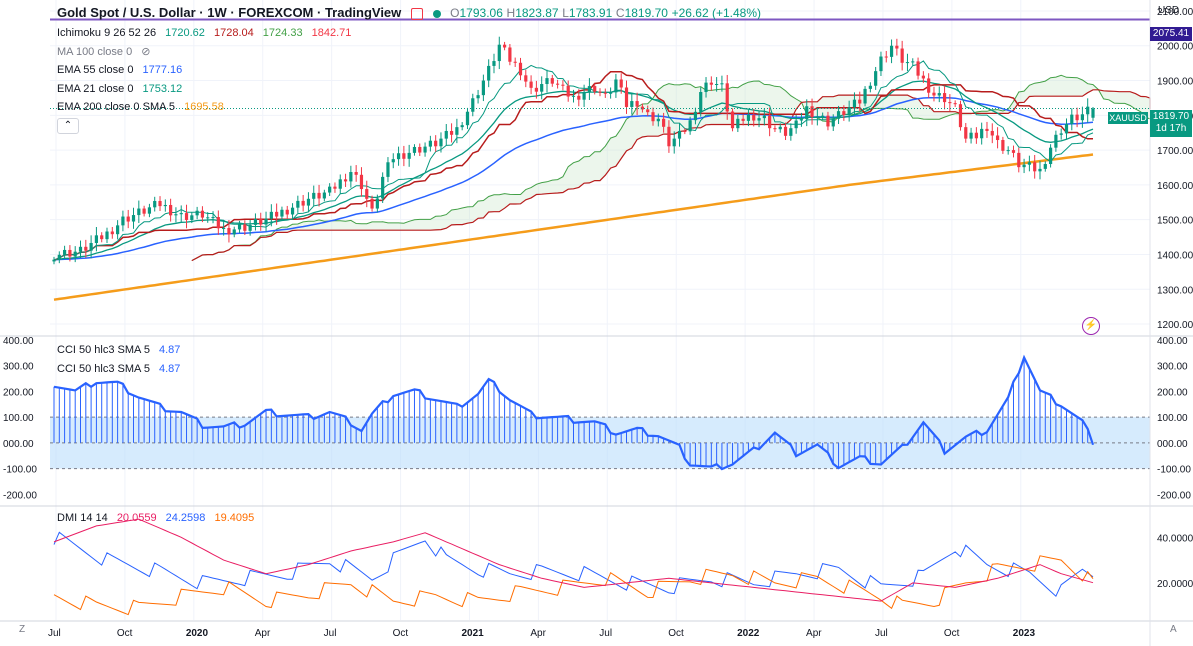  I want to click on legend-ma100: MA 100 close 0 ⊘, so click(107, 51).